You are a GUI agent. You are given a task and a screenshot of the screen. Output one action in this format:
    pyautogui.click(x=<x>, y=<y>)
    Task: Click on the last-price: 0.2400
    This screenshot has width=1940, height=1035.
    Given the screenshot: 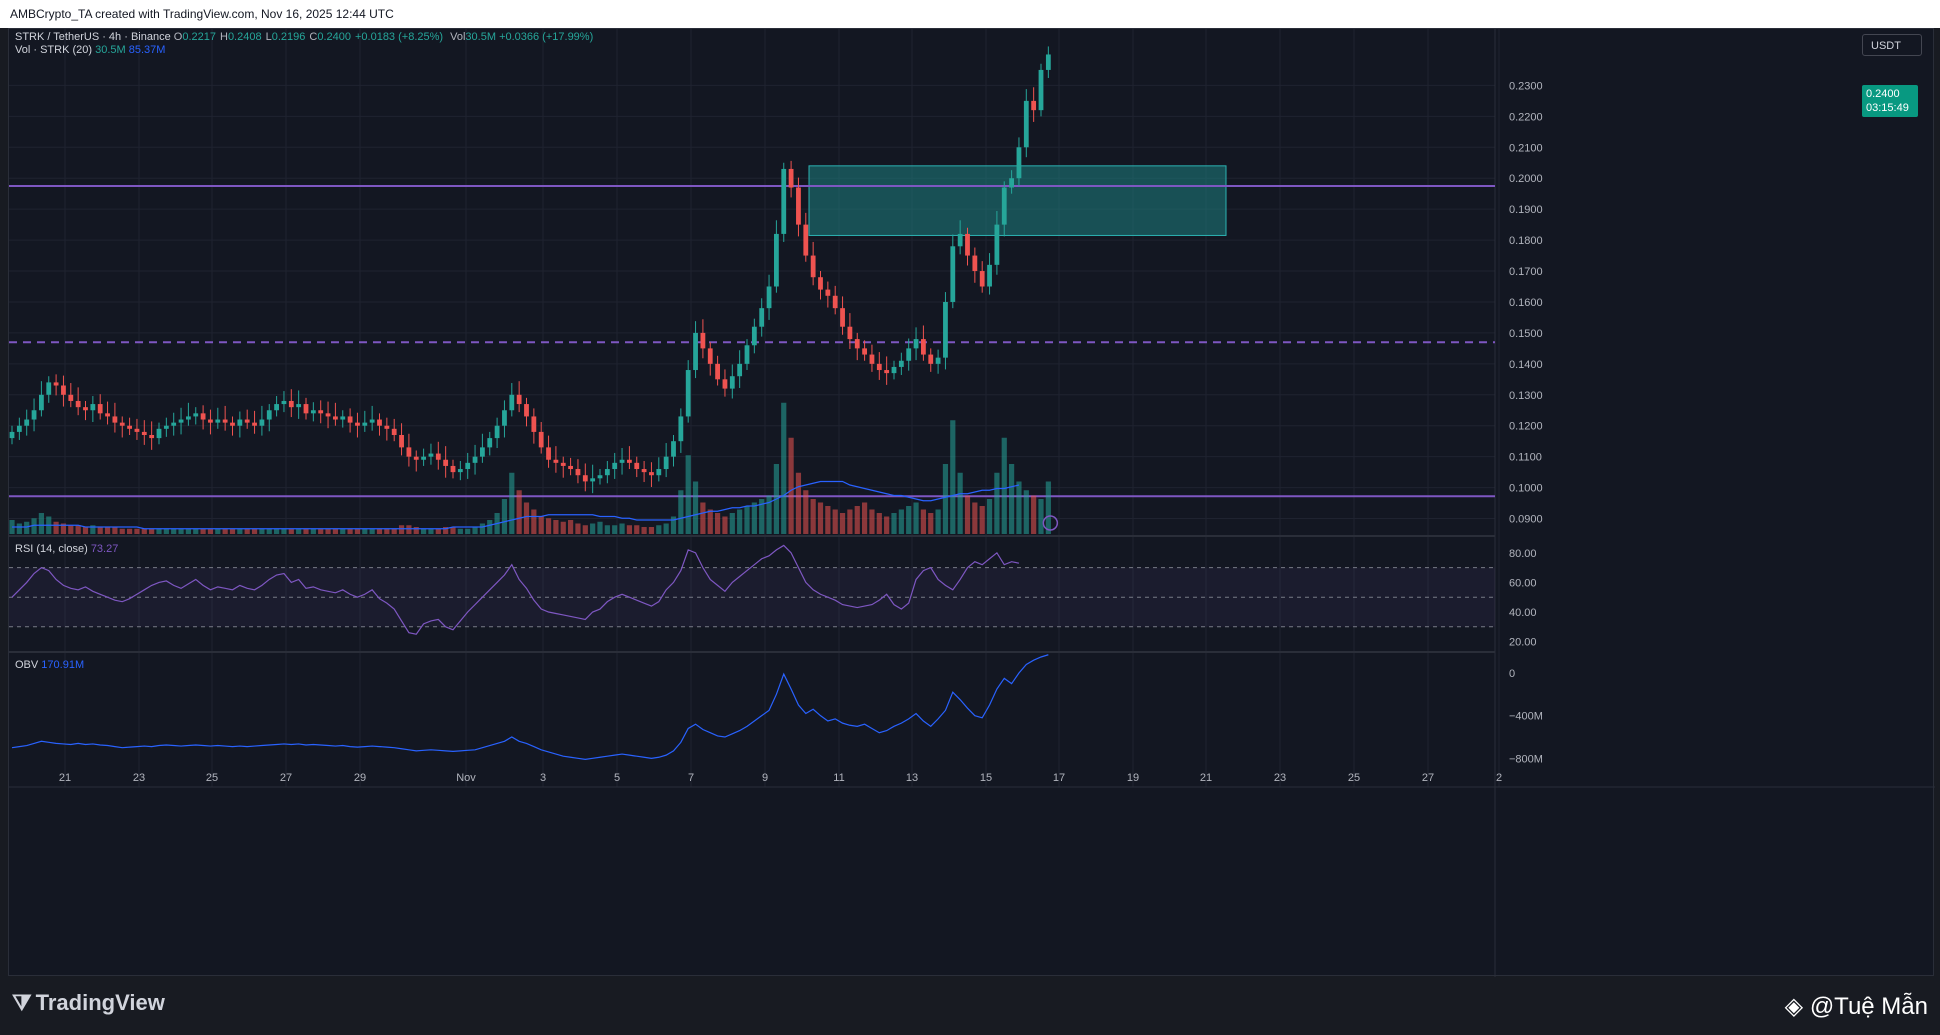 What is the action you would take?
    pyautogui.click(x=1883, y=94)
    